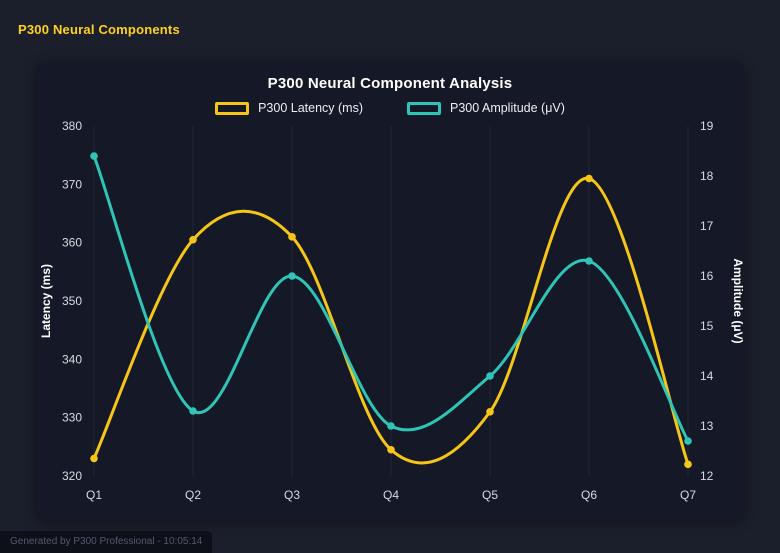  Describe the element at coordinates (424, 108) in the screenshot. I see `legend-swatch-amplitude-icon` at that location.